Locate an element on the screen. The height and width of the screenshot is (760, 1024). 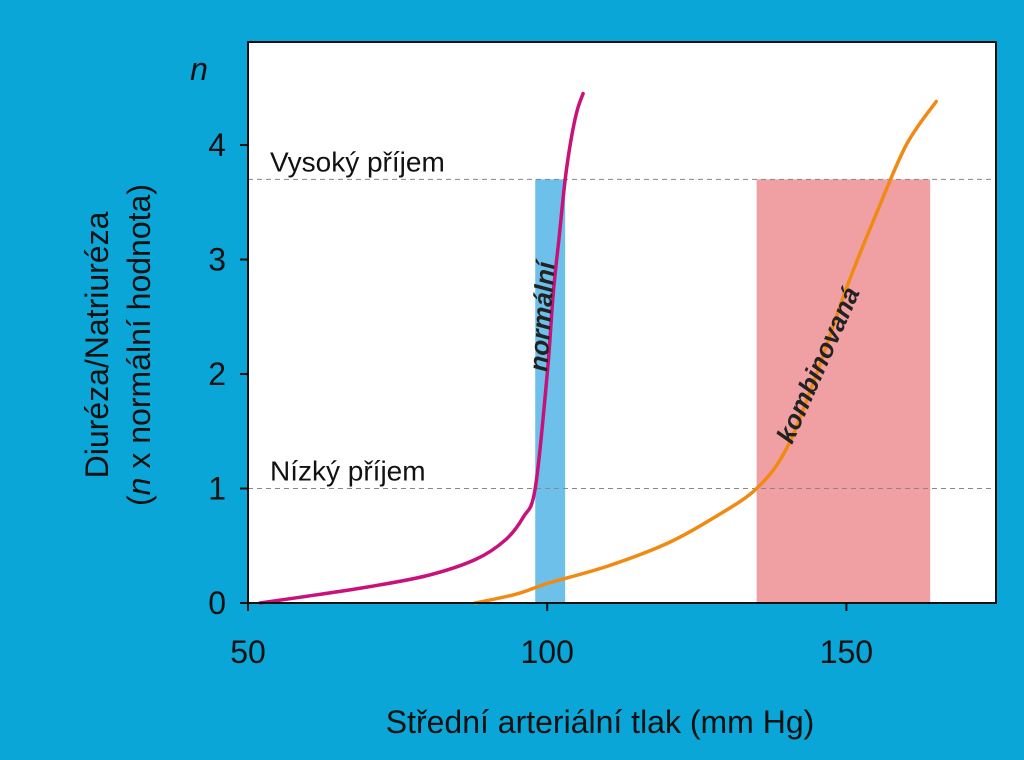
annotation-high-intake: Vysoký příjem is located at coordinates (357, 161).